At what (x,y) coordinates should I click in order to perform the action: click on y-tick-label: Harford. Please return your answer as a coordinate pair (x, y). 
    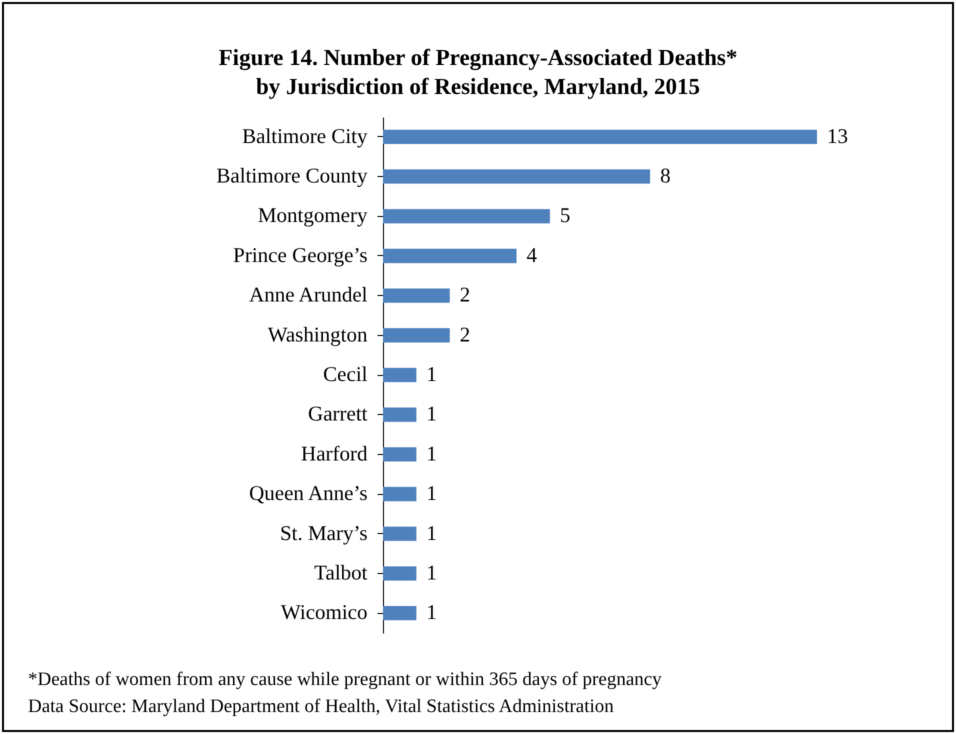
    Looking at the image, I should click on (334, 453).